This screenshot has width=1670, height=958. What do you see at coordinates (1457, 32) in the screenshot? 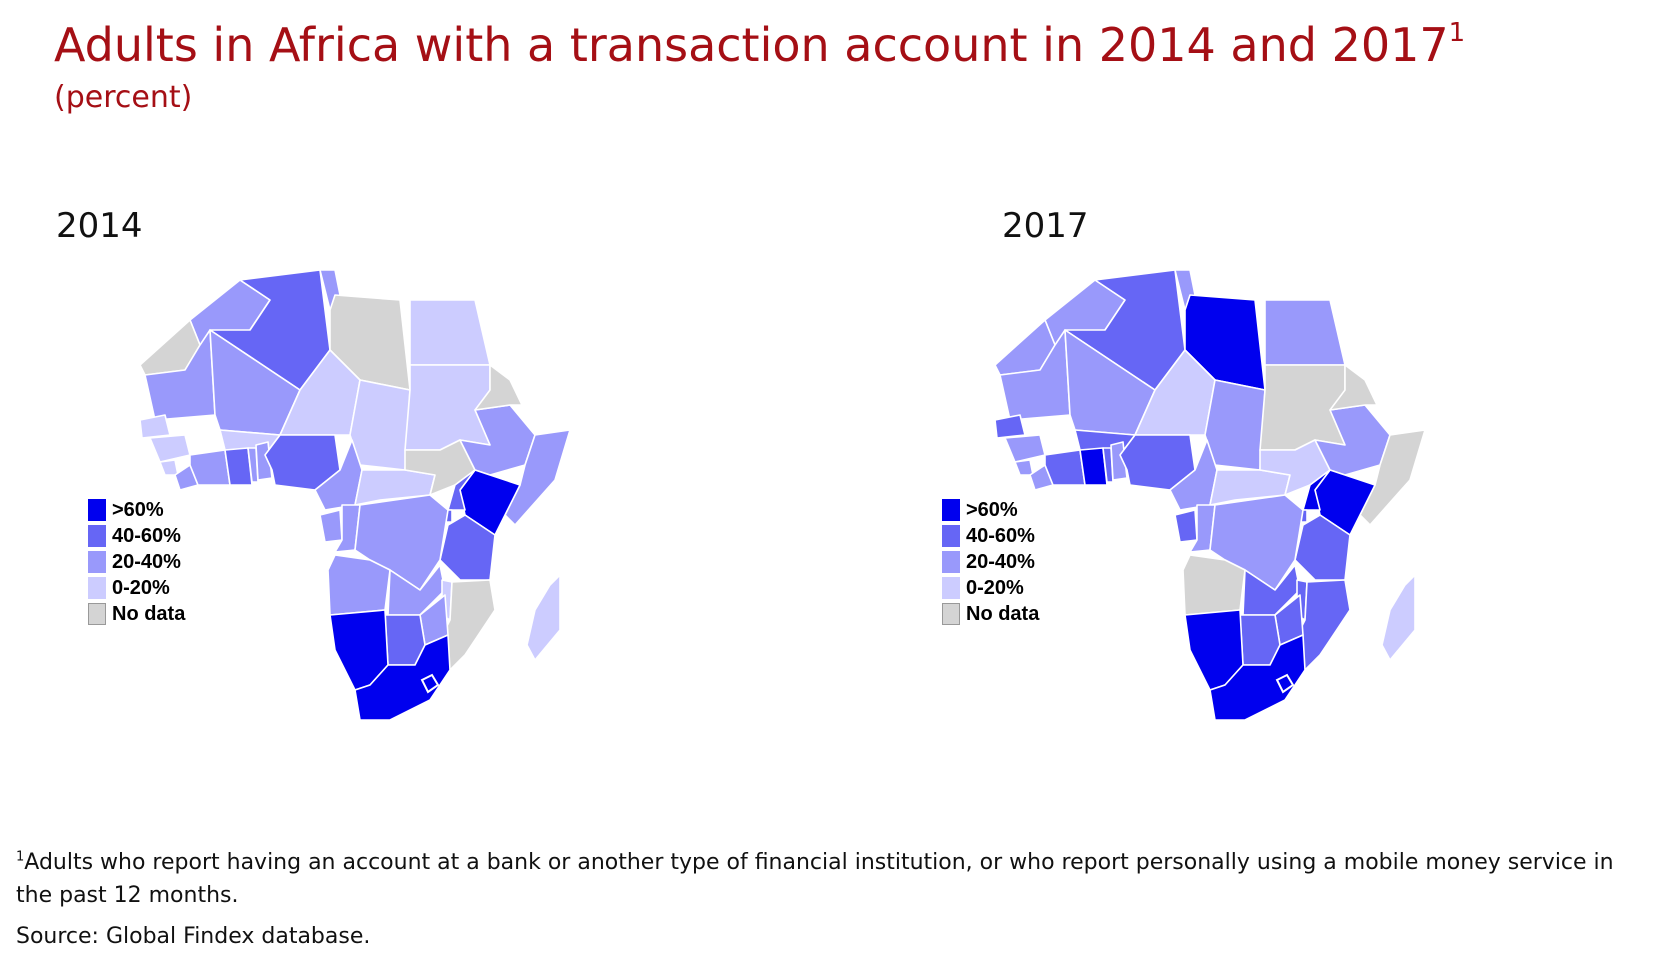
I see `title-footnote-mark: 1` at bounding box center [1457, 32].